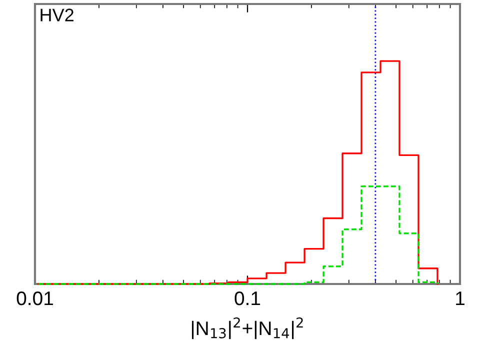  I want to click on text: HV2, so click(57, 15).